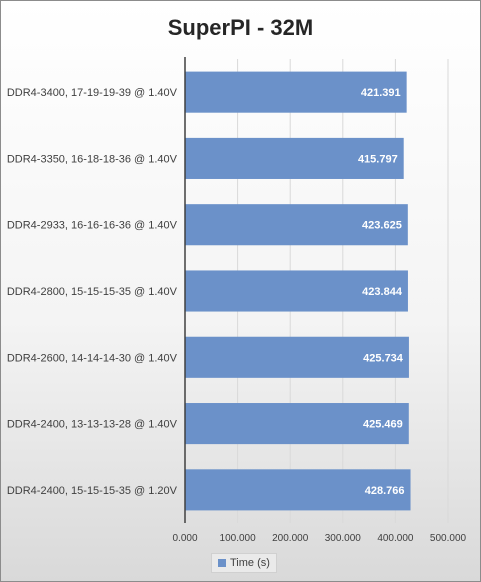  Describe the element at coordinates (92, 292) in the screenshot. I see `category-label: DDR4-2800, 15-15-15-35 @ 1.40V` at that location.